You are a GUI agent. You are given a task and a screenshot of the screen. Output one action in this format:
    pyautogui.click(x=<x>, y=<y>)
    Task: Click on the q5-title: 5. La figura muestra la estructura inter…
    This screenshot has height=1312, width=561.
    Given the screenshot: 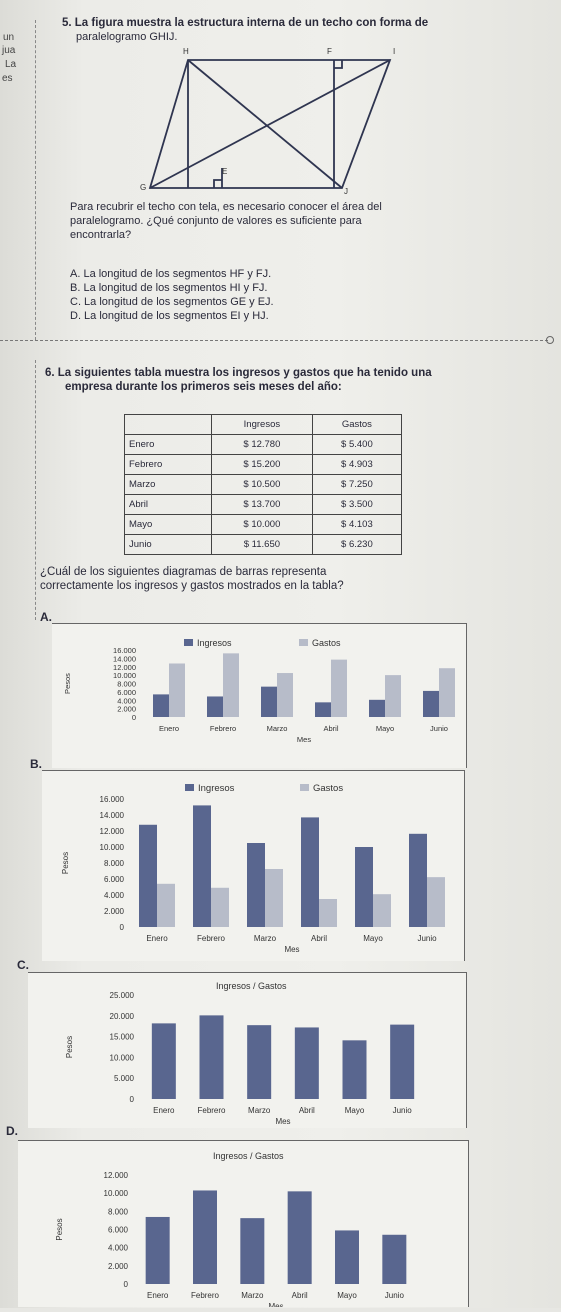 What is the action you would take?
    pyautogui.click(x=245, y=23)
    